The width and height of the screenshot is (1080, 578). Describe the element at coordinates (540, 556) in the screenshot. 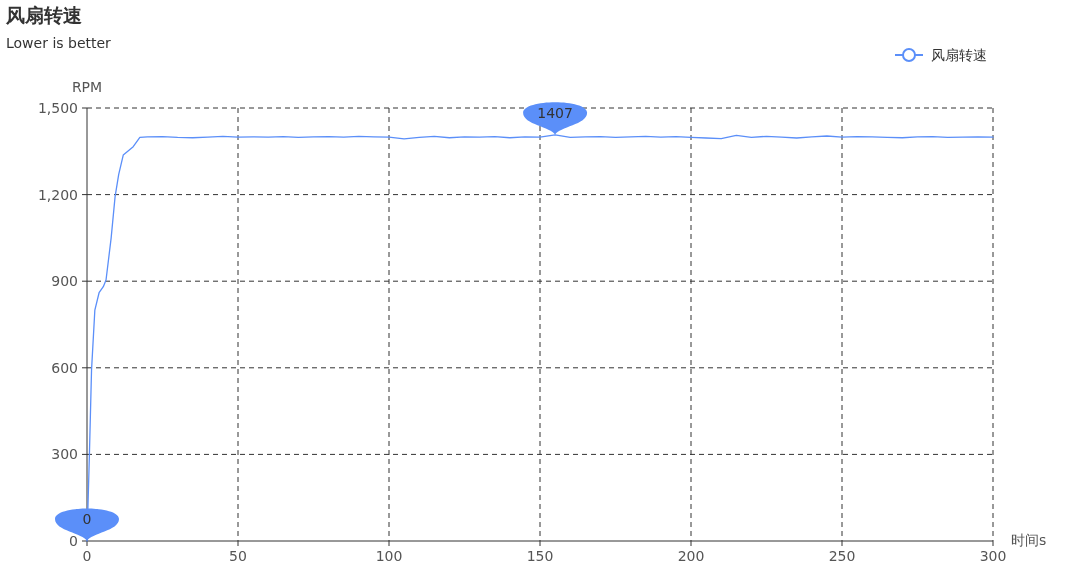

I see `x-tick-label: 150` at that location.